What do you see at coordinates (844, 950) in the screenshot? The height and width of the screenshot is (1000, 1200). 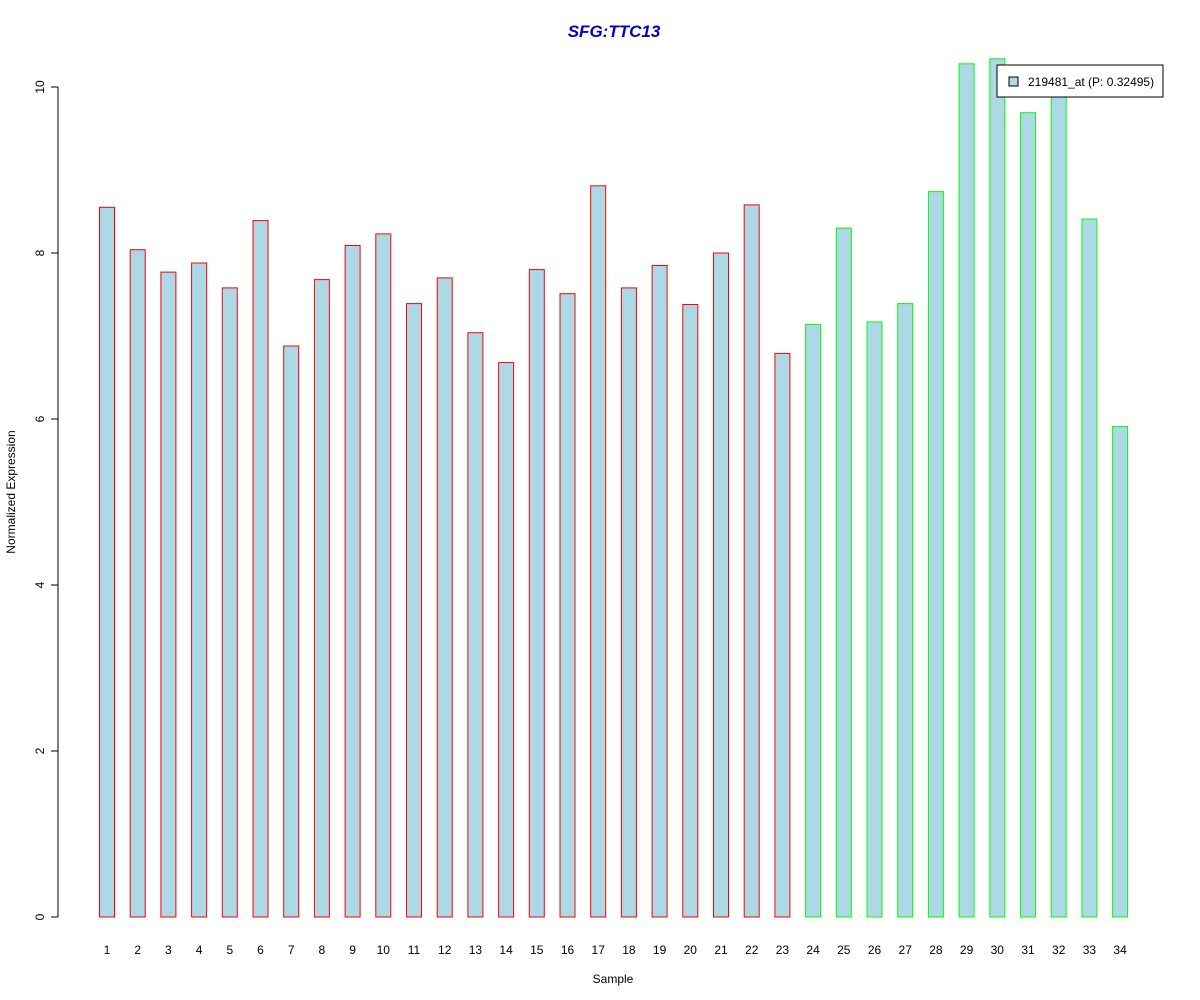 I see `x-tick-label: 25` at bounding box center [844, 950].